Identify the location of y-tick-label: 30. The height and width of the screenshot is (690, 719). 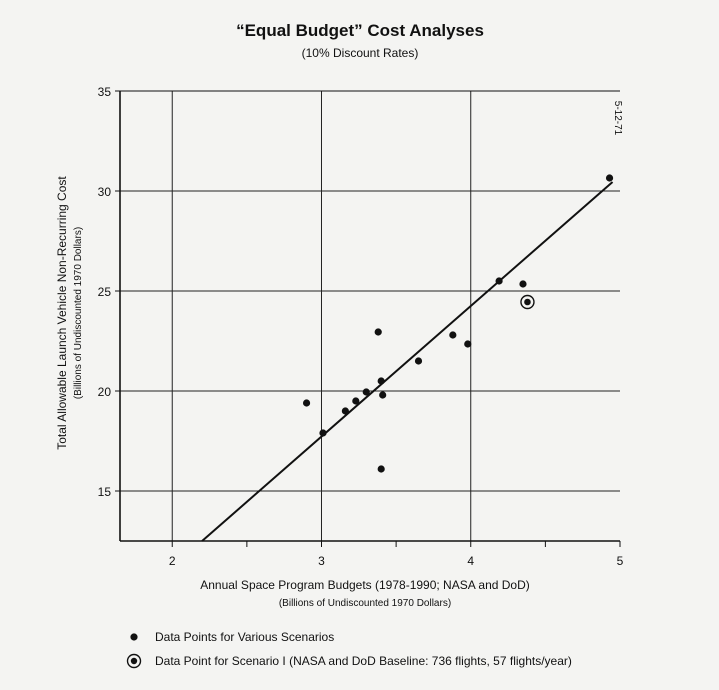
(105, 192).